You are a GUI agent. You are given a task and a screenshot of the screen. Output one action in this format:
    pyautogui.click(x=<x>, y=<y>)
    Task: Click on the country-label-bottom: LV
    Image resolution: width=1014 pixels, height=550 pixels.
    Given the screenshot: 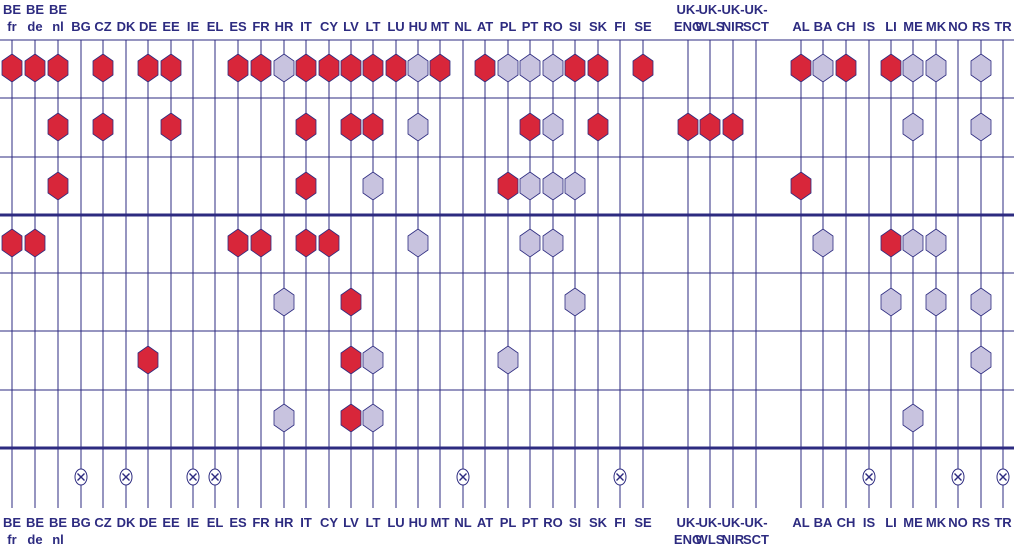 What is the action you would take?
    pyautogui.click(x=351, y=522)
    